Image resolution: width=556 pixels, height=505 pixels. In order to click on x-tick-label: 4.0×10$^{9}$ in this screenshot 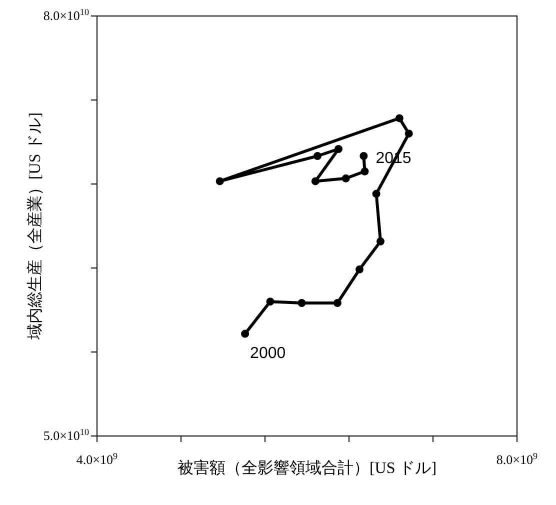, I will do `click(97, 459)`.